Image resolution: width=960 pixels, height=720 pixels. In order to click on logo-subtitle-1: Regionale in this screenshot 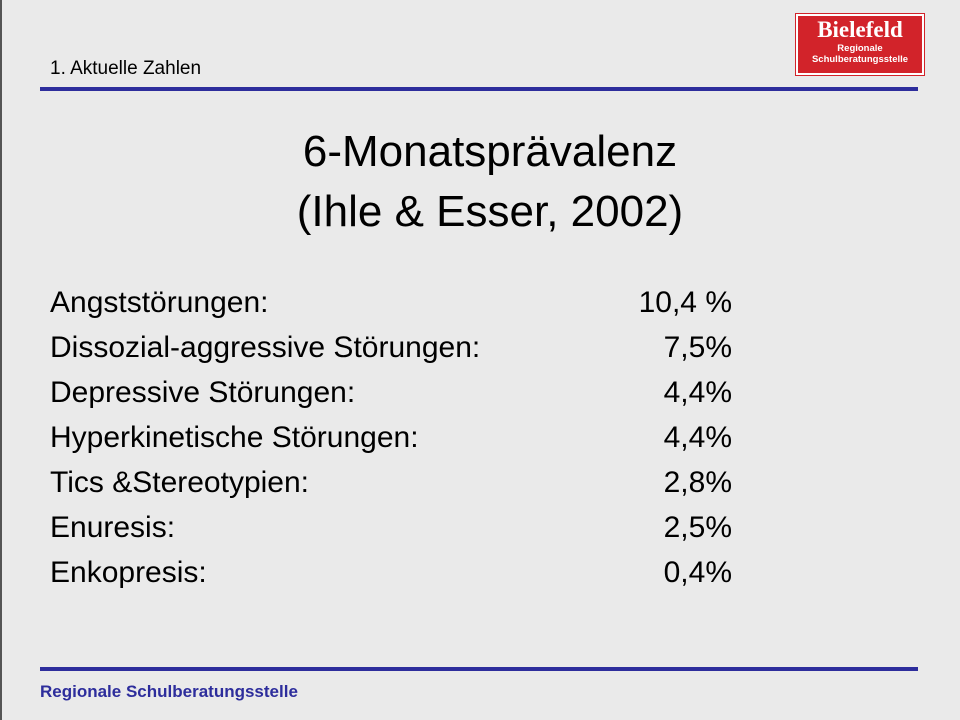, I will do `click(860, 48)`.